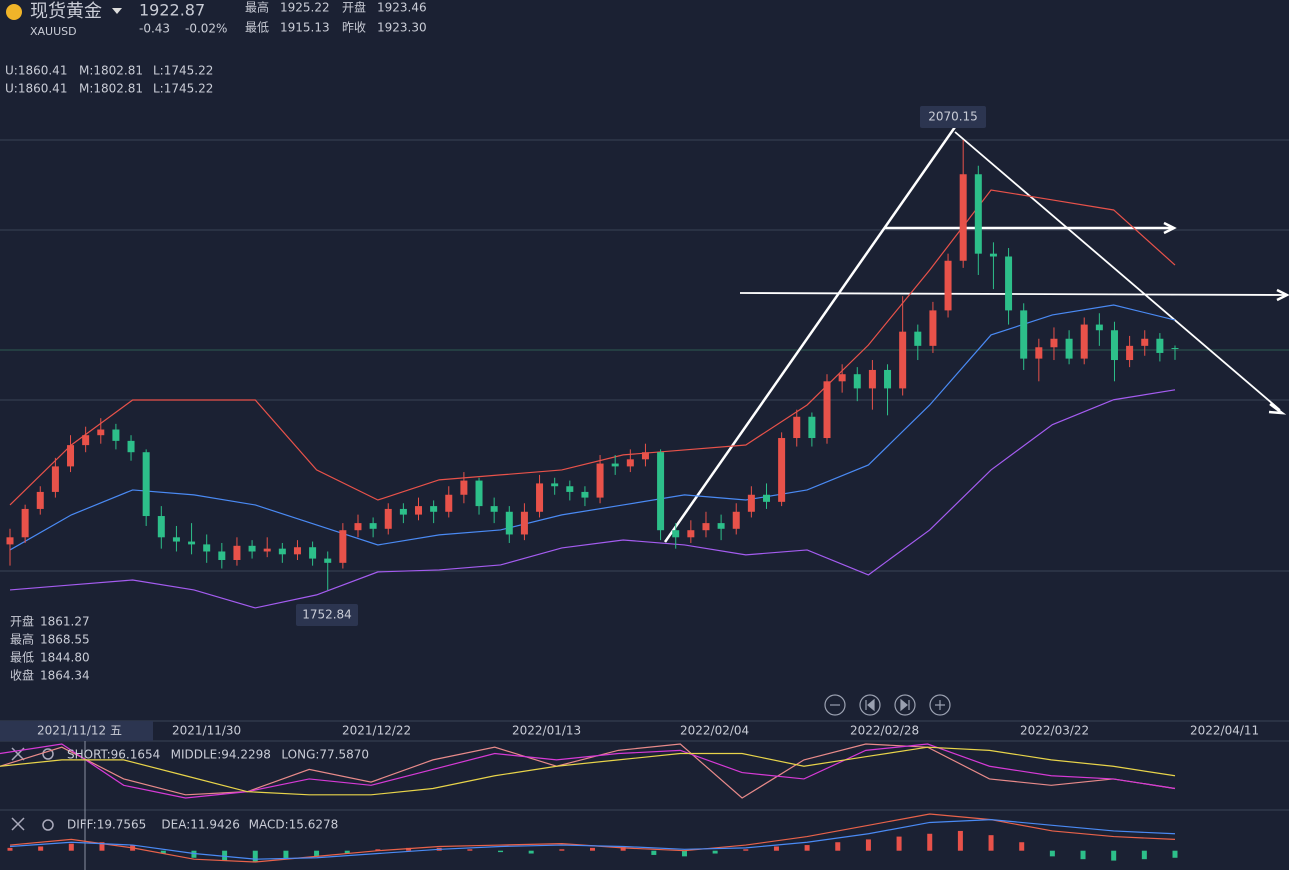 This screenshot has height=870, width=1289. I want to click on zoom-controls, so click(887, 705).